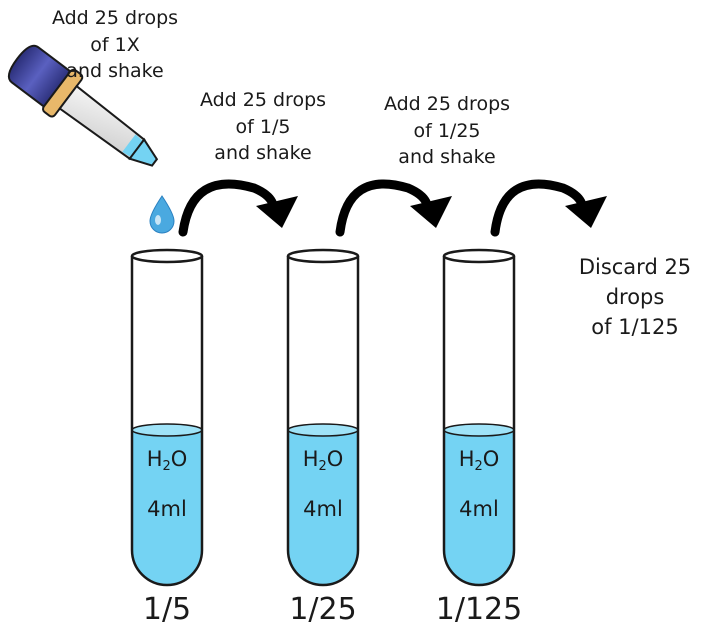 The width and height of the screenshot is (703, 627). What do you see at coordinates (179, 459) in the screenshot?
I see `tube-1-o: O` at bounding box center [179, 459].